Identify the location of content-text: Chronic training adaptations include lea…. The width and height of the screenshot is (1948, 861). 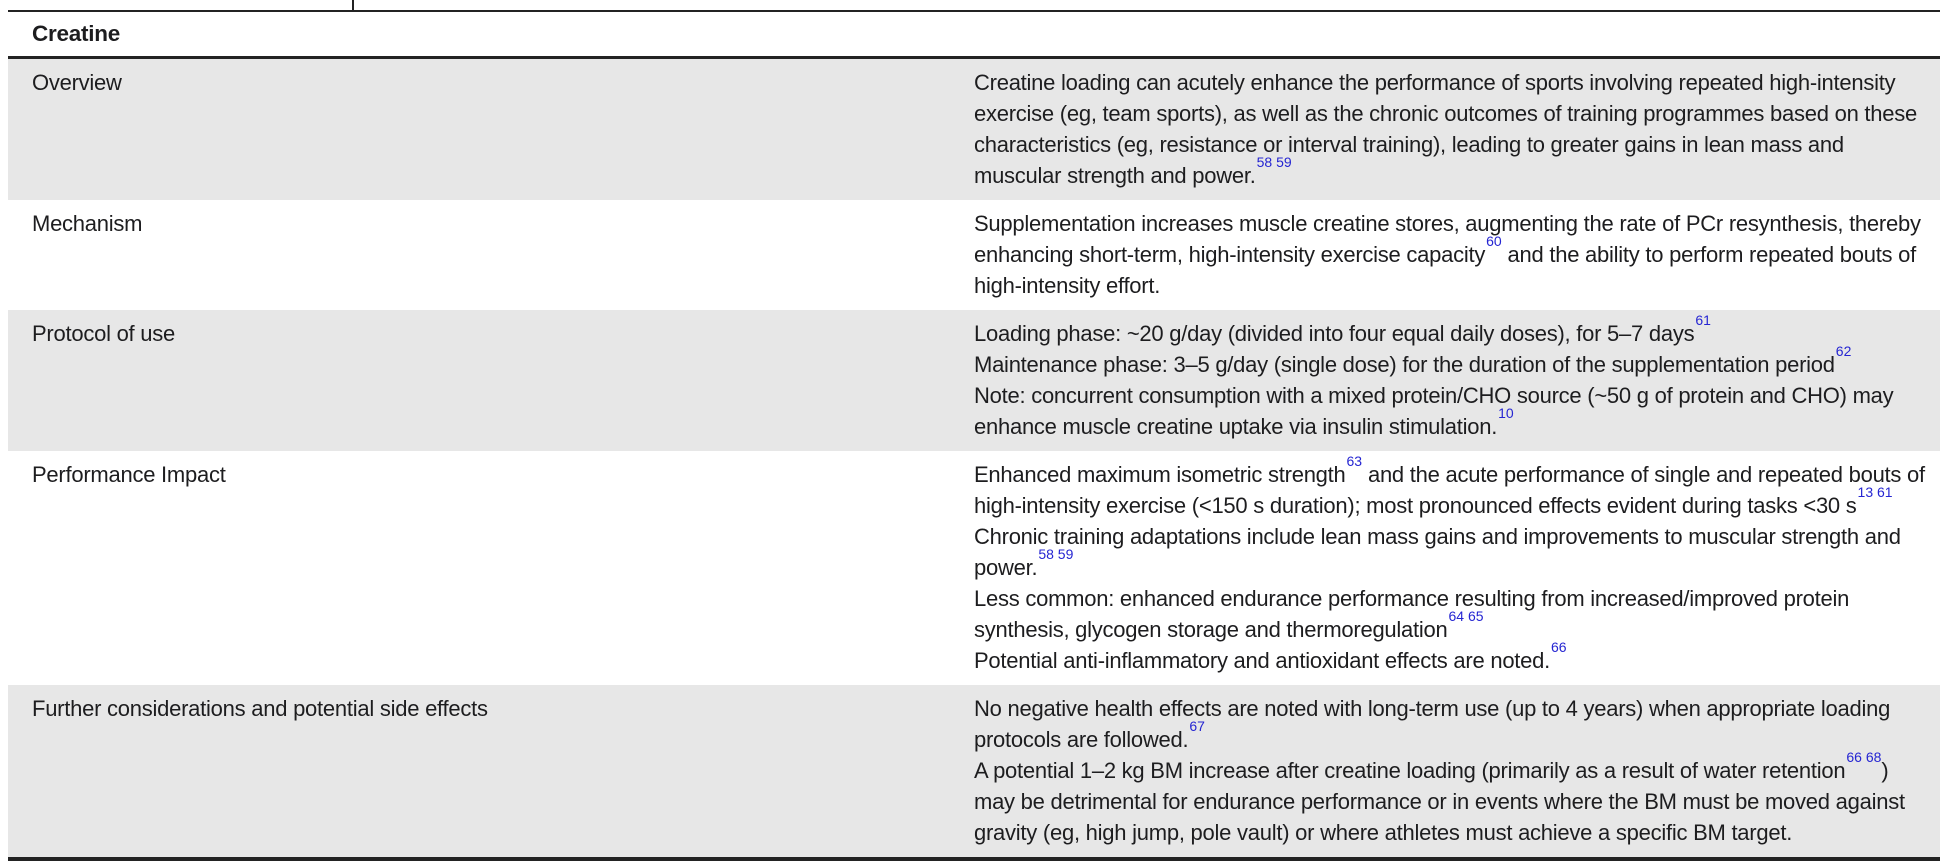
(1437, 552).